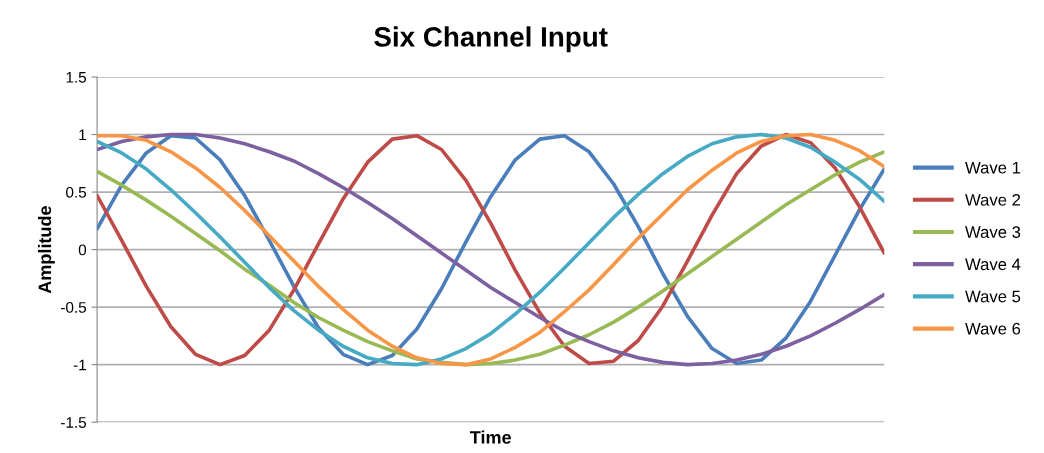  Describe the element at coordinates (993, 296) in the screenshot. I see `legend-label: Wave 5` at that location.